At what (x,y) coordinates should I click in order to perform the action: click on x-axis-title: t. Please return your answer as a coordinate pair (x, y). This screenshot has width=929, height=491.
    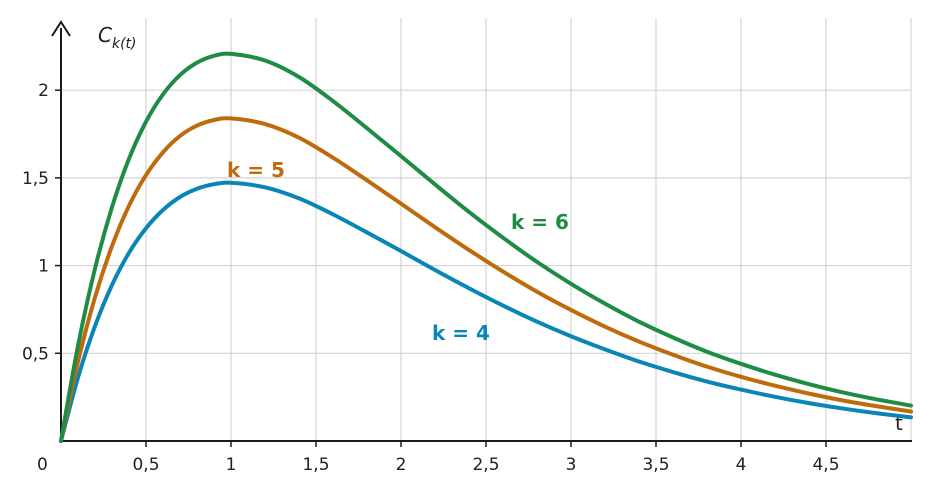
    Looking at the image, I should click on (899, 423).